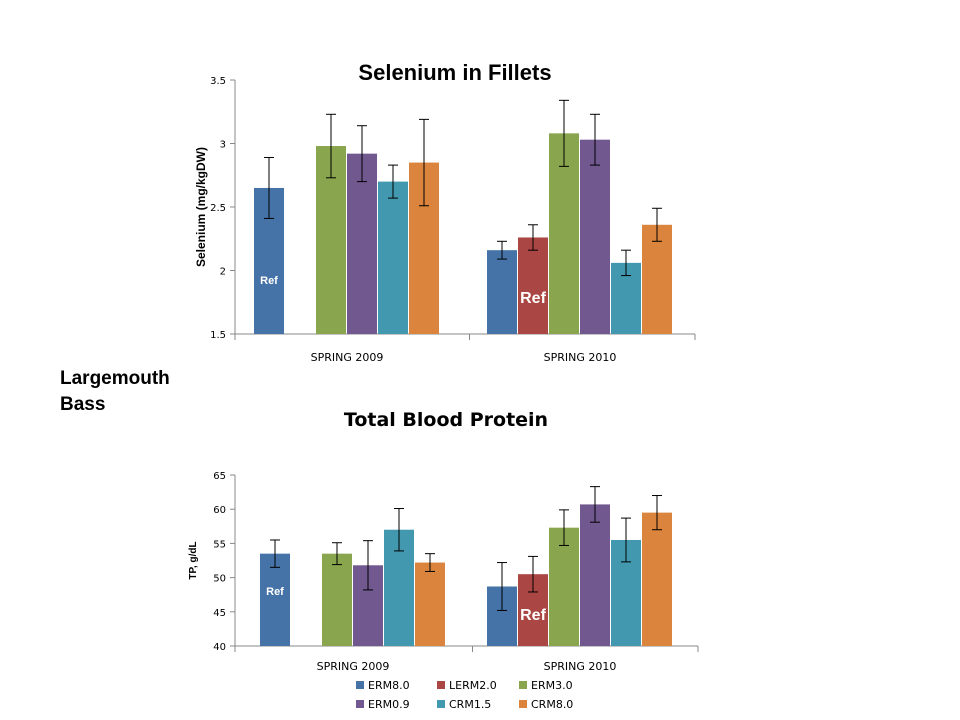  Describe the element at coordinates (580, 666) in the screenshot. I see `protein-category-label: SPRING 2010` at that location.